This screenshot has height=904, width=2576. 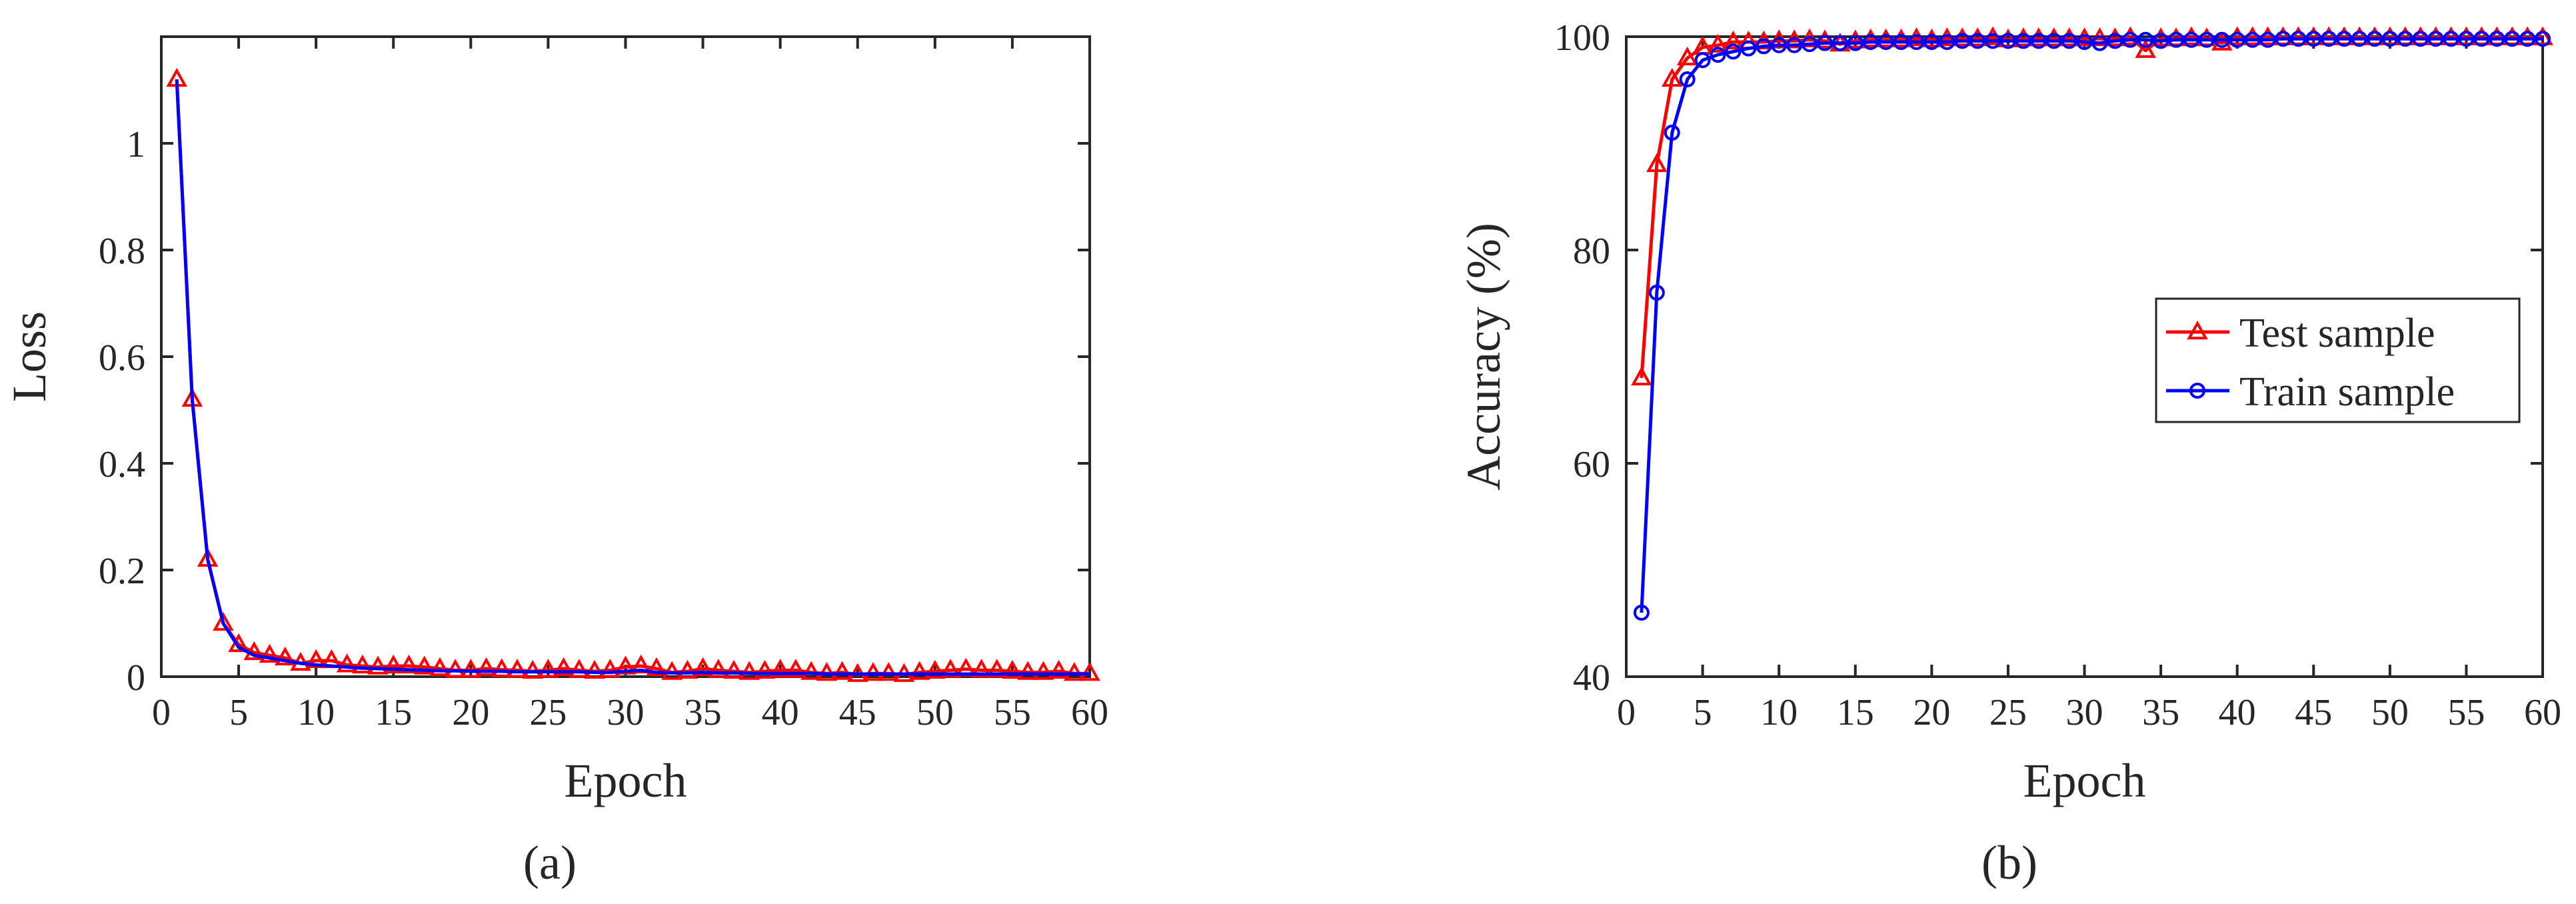 I want to click on caption-a-text: (a), so click(x=550, y=862).